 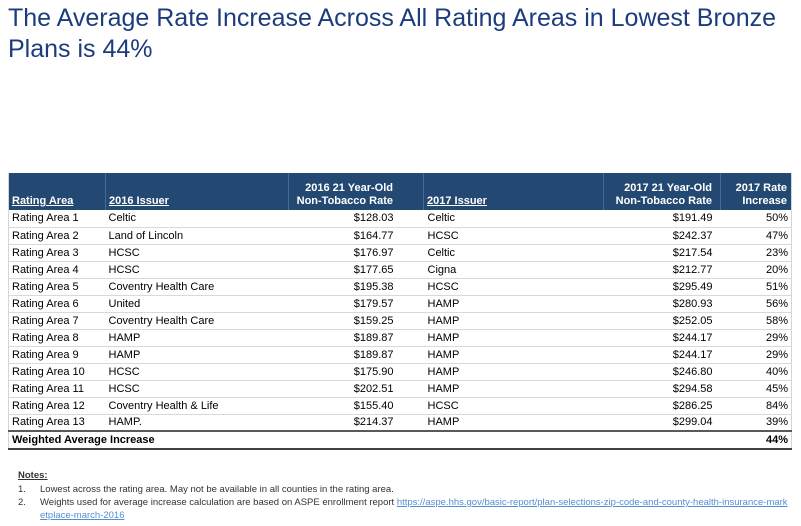 I want to click on table-row: Rating Area 9 HAMP $189.87 HAMP $244.17 29%, so click(x=400, y=355).